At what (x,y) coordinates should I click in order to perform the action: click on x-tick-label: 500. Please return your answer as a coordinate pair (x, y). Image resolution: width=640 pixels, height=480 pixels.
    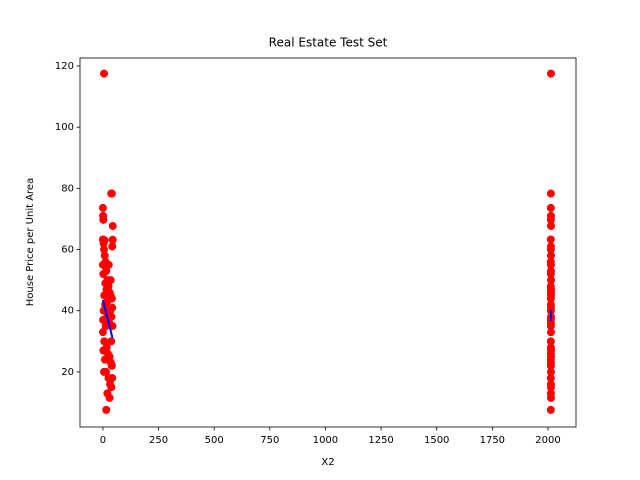
    Looking at the image, I should click on (214, 440).